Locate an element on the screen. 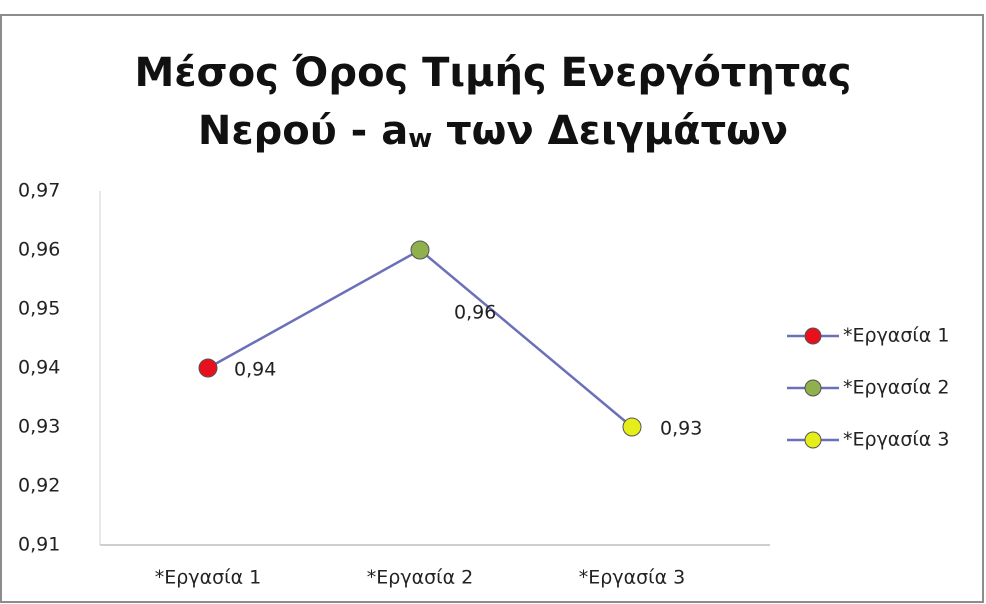 The width and height of the screenshot is (986, 604). data-label: 0,96 is located at coordinates (475, 313).